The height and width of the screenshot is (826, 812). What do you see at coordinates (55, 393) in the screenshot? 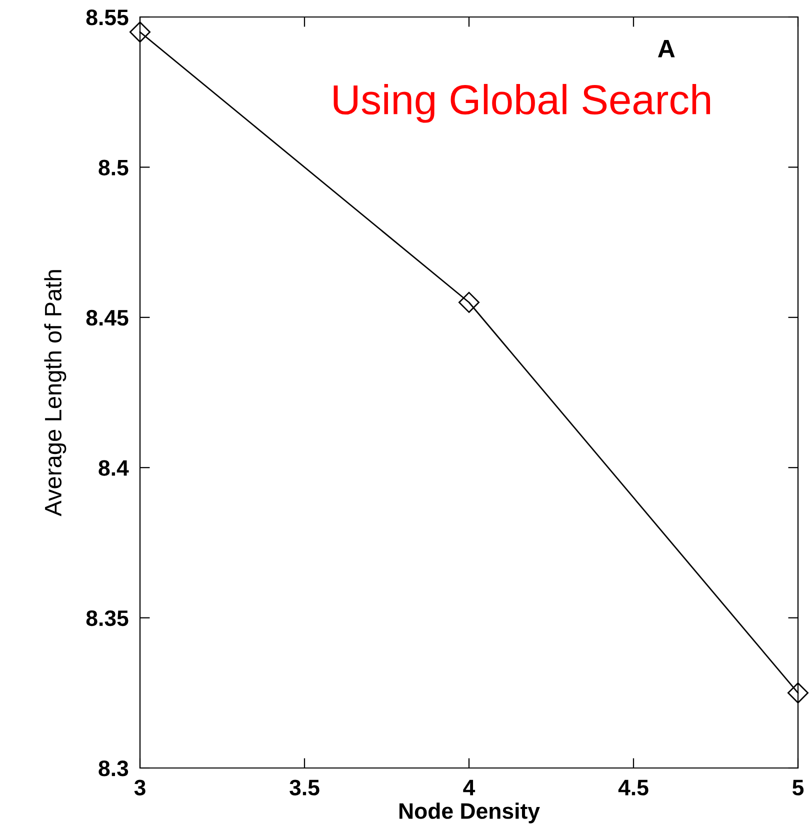
I see `y-axis-title: Average Length of Path` at bounding box center [55, 393].